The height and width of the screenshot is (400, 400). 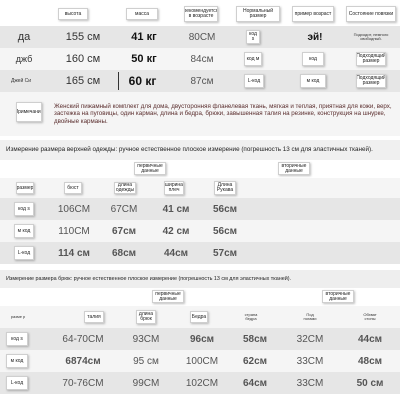 What do you see at coordinates (225, 253) in the screenshot?
I see `sleeve-value: 57см` at bounding box center [225, 253].